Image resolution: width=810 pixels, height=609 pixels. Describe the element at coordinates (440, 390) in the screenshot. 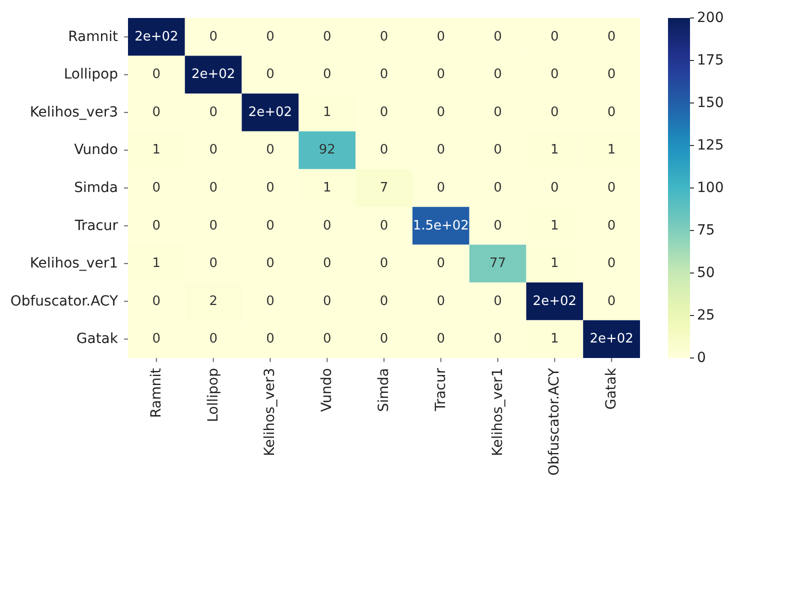

I see `x-tick-label: Tracur` at that location.